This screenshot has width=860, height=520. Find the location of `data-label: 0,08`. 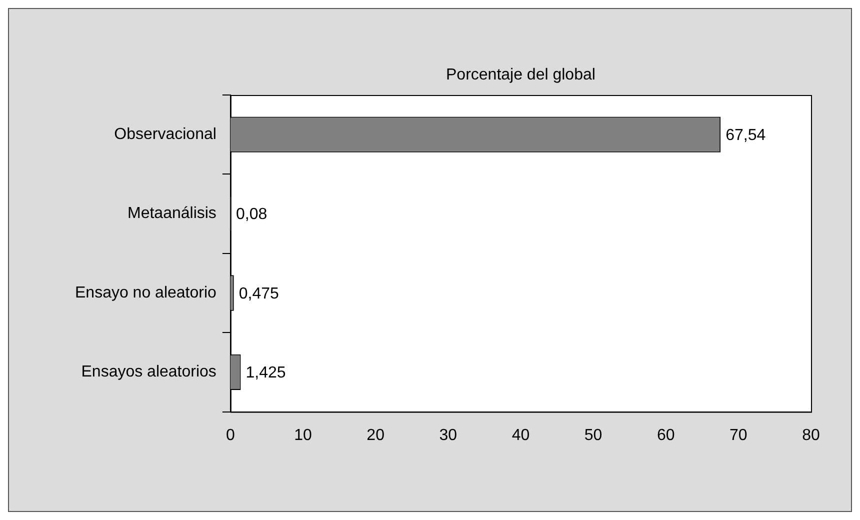

data-label: 0,08 is located at coordinates (252, 215).